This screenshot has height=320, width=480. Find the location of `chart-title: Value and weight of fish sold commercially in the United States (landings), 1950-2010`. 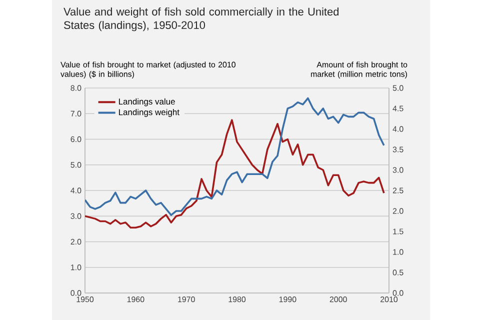

chart-title: Value and weight of fish sold commercially in the United States (landings), 1950-2010 is located at coordinates (201, 20).